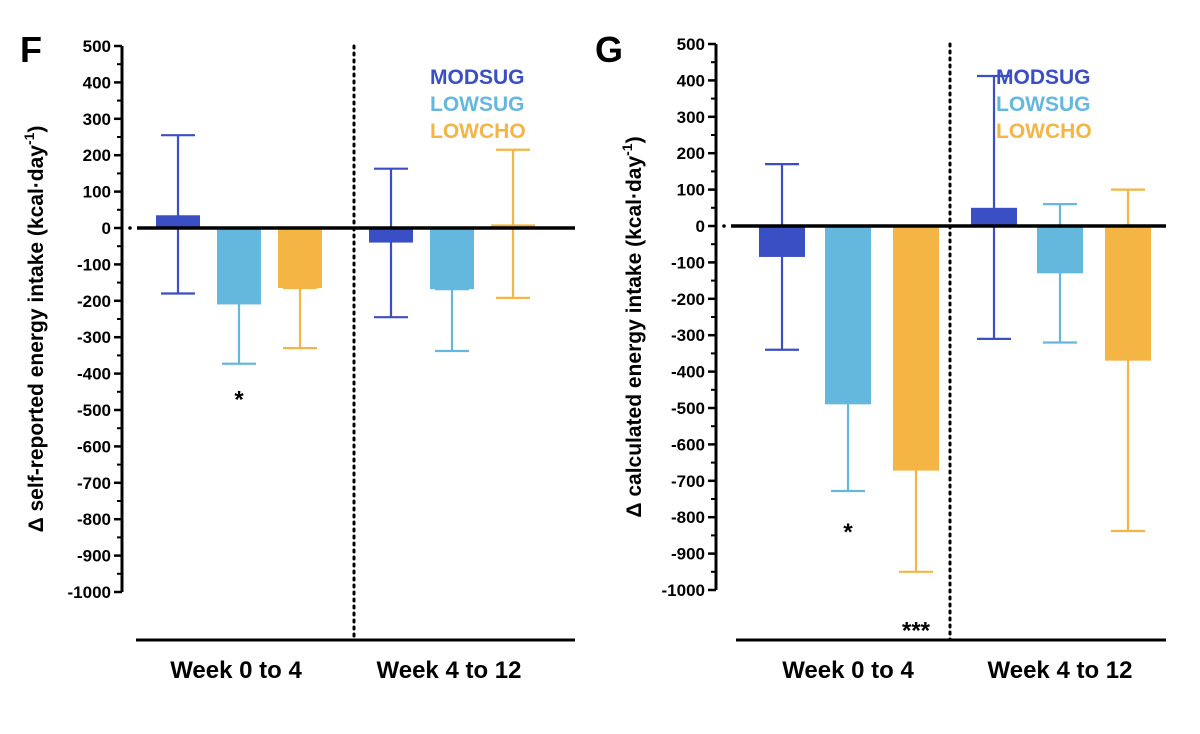  What do you see at coordinates (300, 258) in the screenshot?
I see `bar-lowcho-group0` at bounding box center [300, 258].